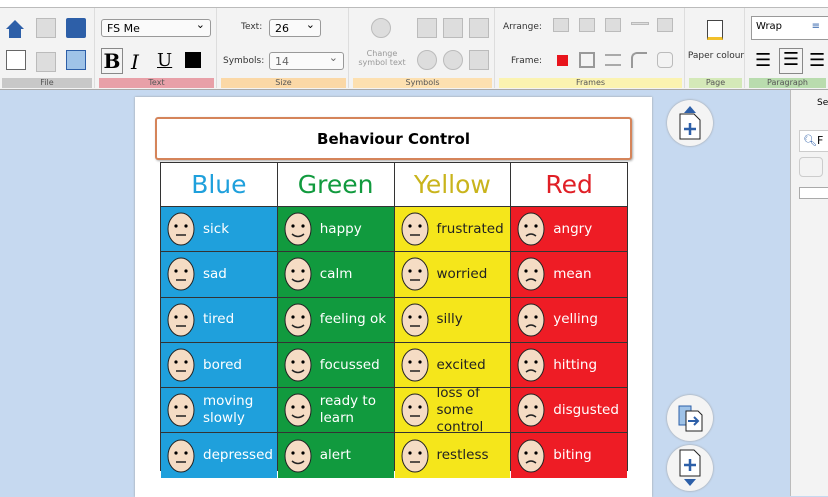  What do you see at coordinates (340, 228) in the screenshot?
I see `cell-label: happy` at bounding box center [340, 228].